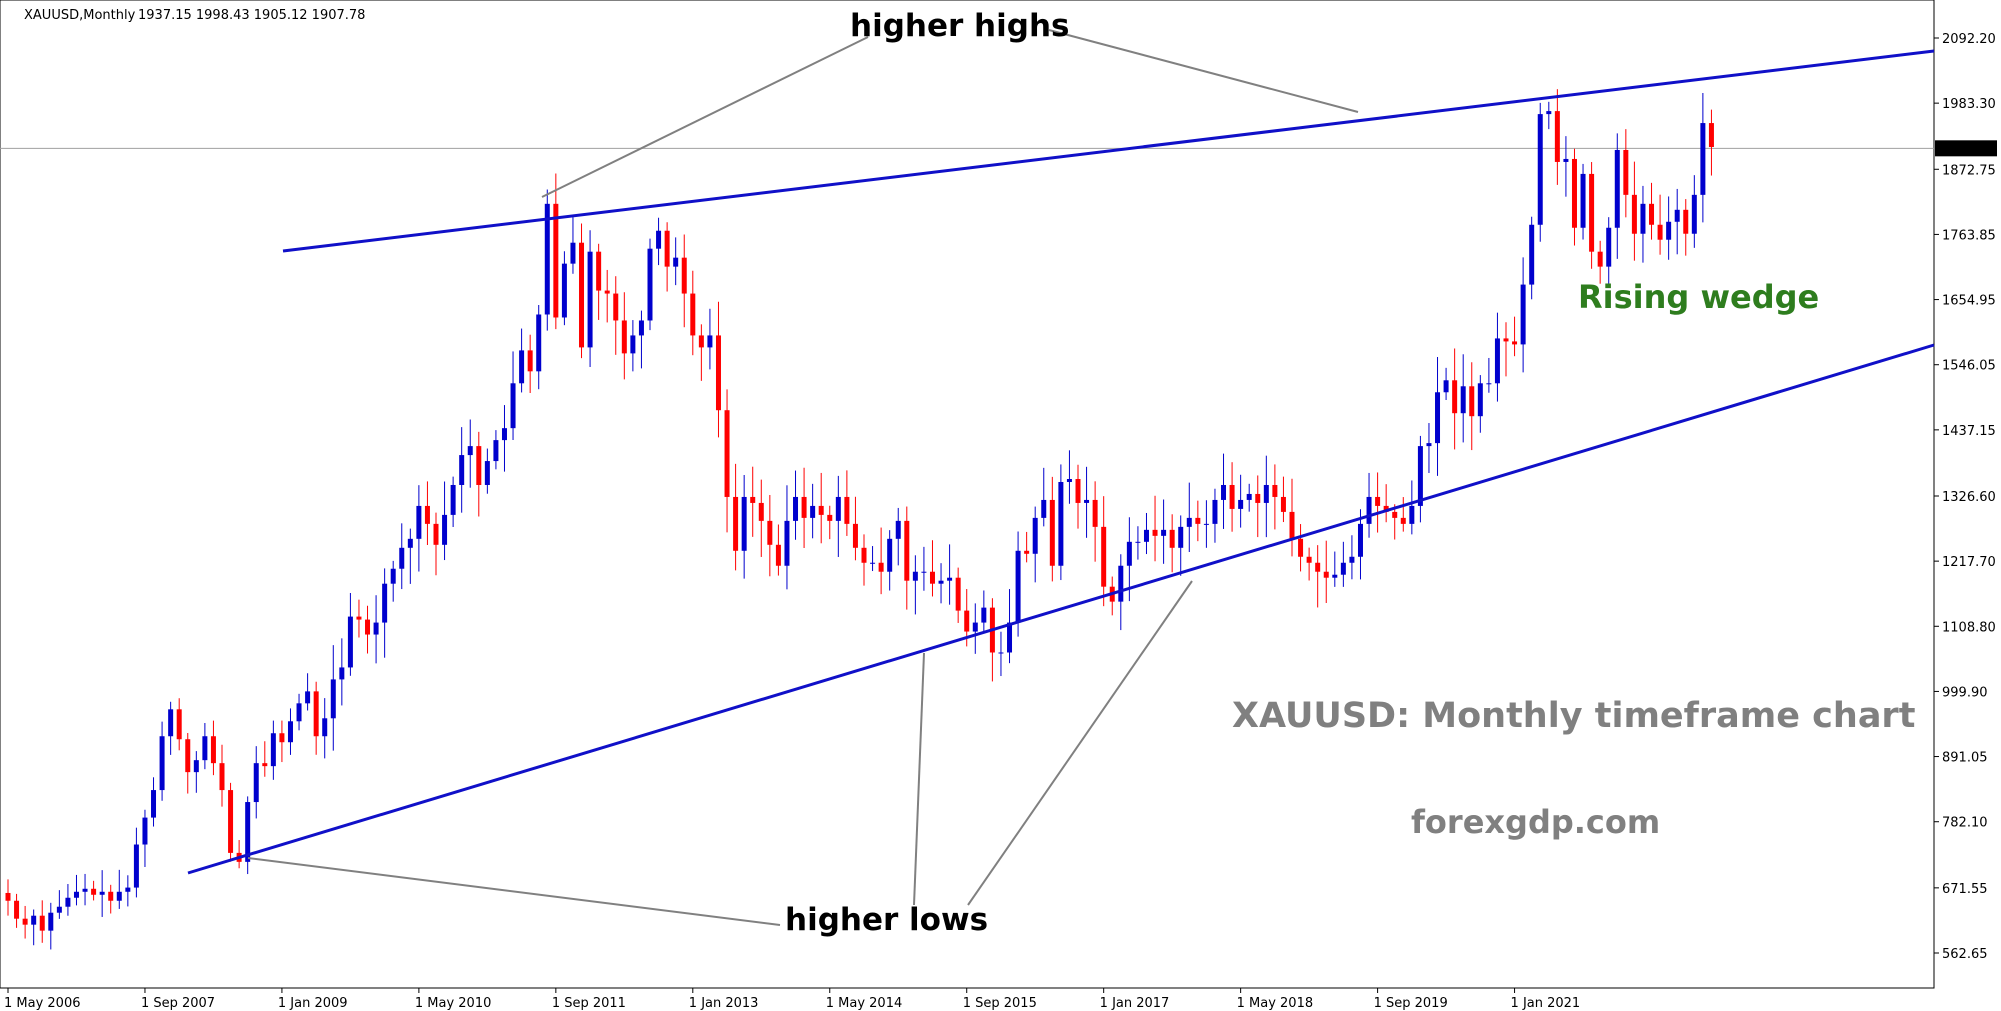  What do you see at coordinates (1135, 1003) in the screenshot?
I see `x-tick-label: 1 Jan 2017` at bounding box center [1135, 1003].